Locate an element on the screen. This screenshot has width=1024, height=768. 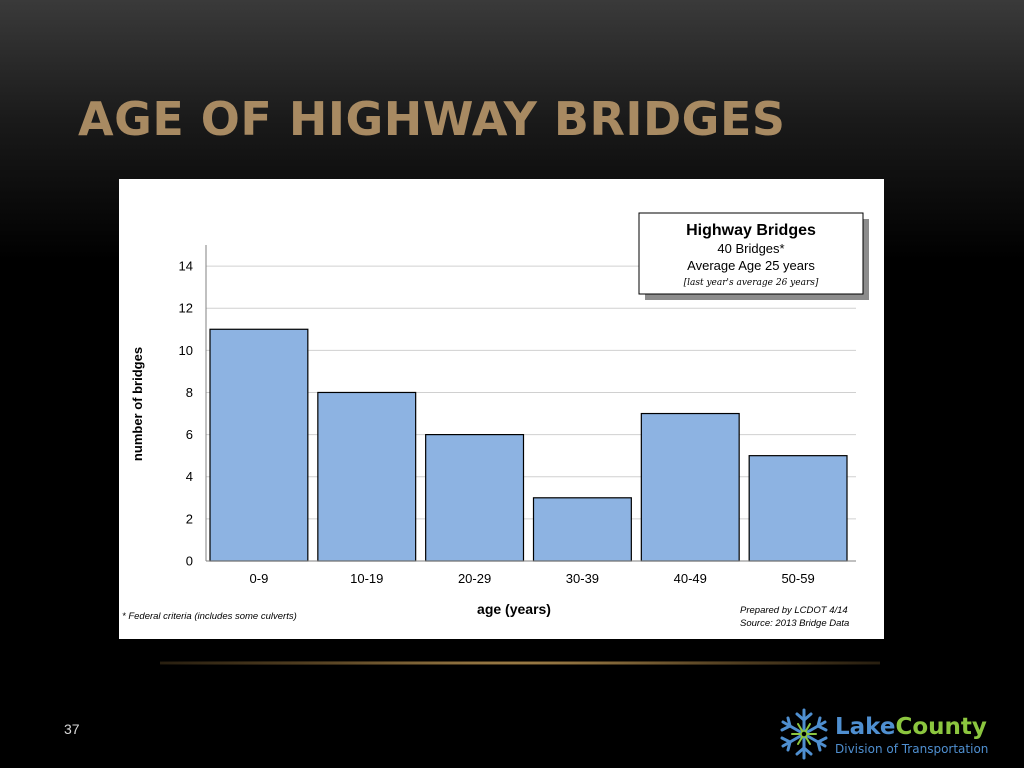
x-tick-label: 30-39 is located at coordinates (582, 578).